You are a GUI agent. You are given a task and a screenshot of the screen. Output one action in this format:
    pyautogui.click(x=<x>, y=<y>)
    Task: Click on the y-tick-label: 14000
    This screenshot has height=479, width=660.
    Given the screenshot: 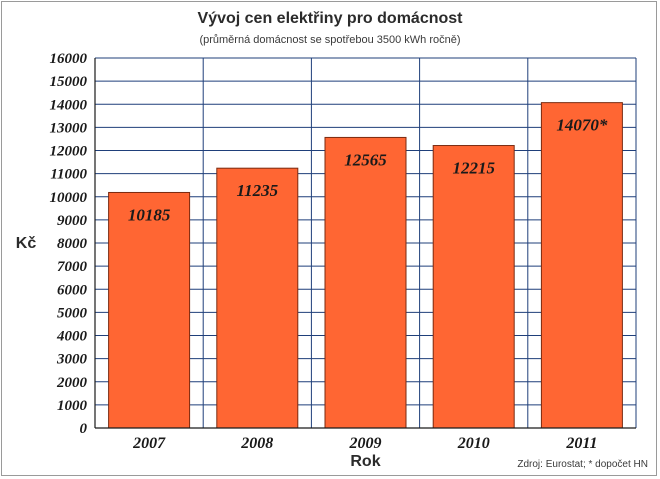 What is the action you would take?
    pyautogui.click(x=69, y=105)
    